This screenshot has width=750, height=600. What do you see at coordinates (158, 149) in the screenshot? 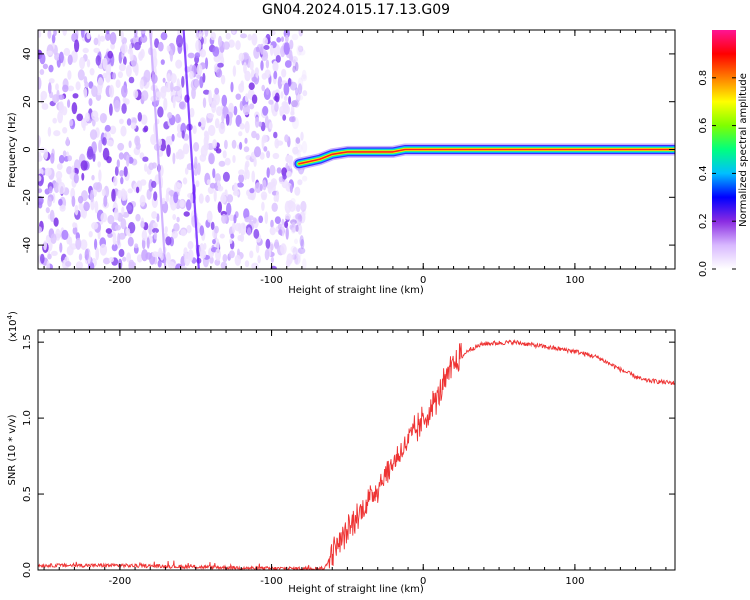
I see `noise-streak` at bounding box center [158, 149].